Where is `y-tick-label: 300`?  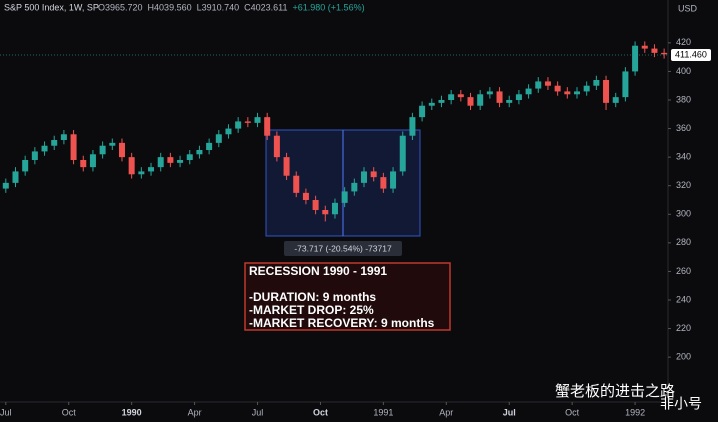 y-tick-label: 300 is located at coordinates (683, 214).